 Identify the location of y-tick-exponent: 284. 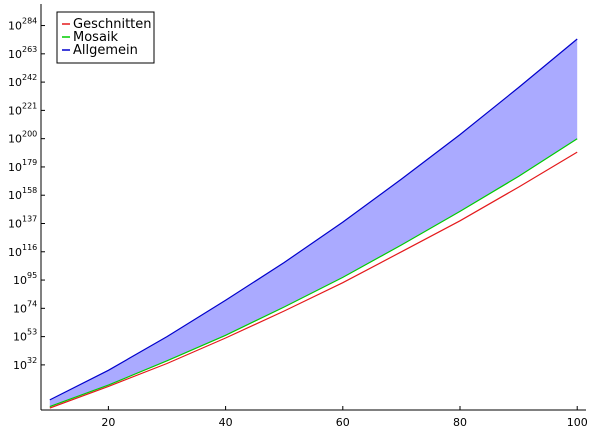
(29, 21).